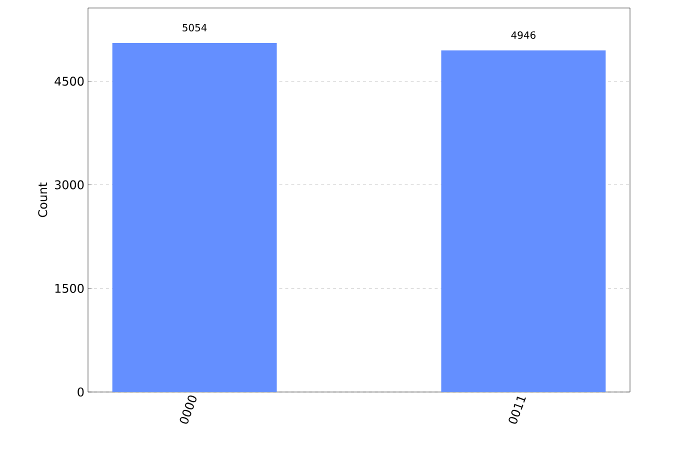 This screenshot has width=700, height=454. Describe the element at coordinates (69, 288) in the screenshot. I see `y-tick-label: 1500` at that location.